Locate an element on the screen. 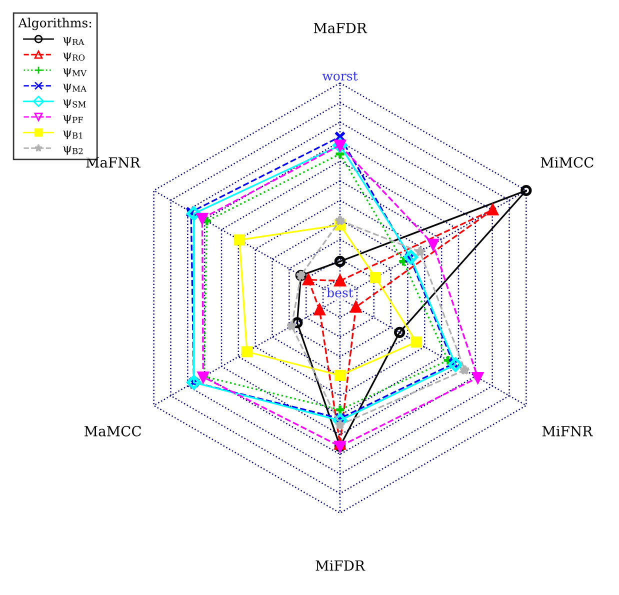 The width and height of the screenshot is (619, 595). legend-title: Algorithms: is located at coordinates (55, 24).